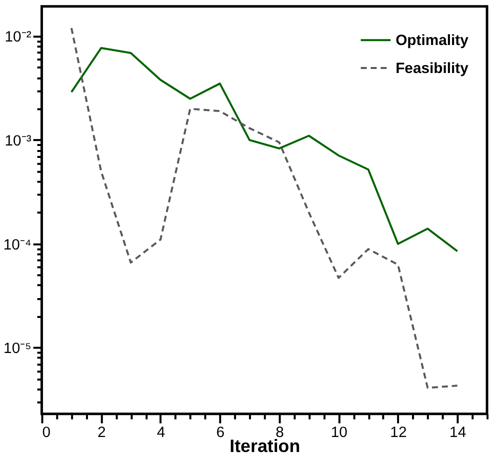 The height and width of the screenshot is (456, 491). Describe the element at coordinates (101, 433) in the screenshot. I see `x-tick-label: 2` at that location.